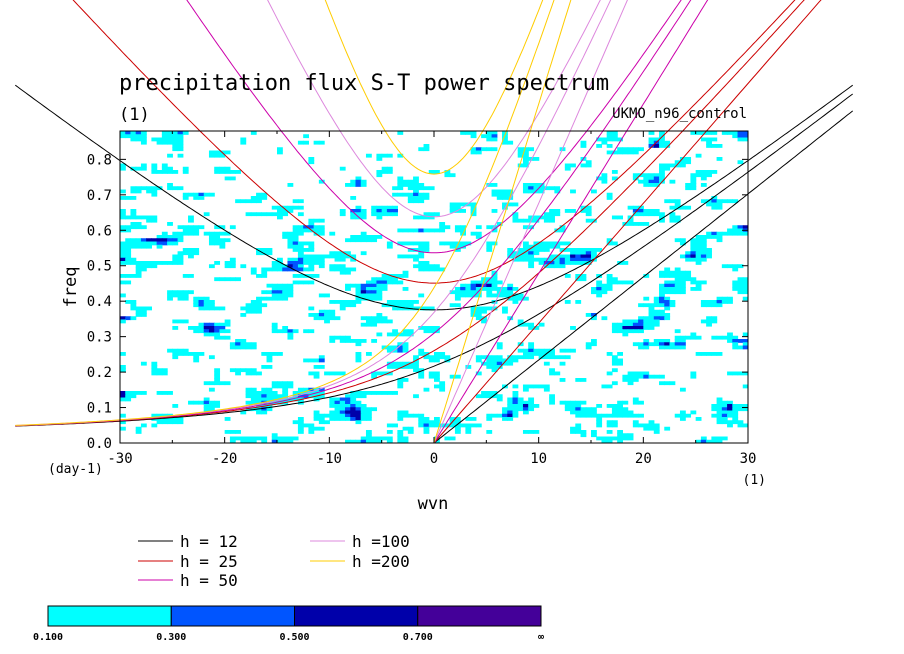 This screenshot has width=904, height=654. Describe the element at coordinates (381, 561) in the screenshot. I see `legend-label-h200: h =200` at that location.